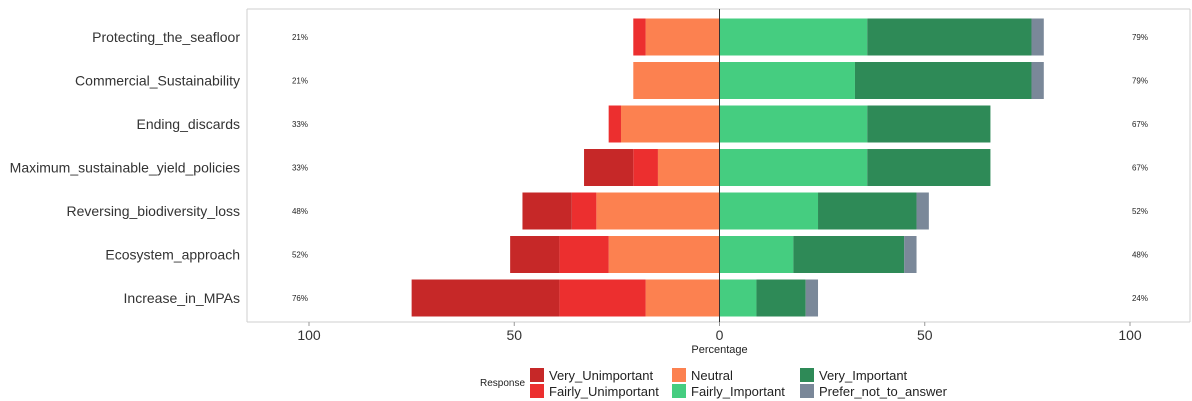  What do you see at coordinates (1140, 255) in the screenshot?
I see `right-percent-label: 48%` at bounding box center [1140, 255].